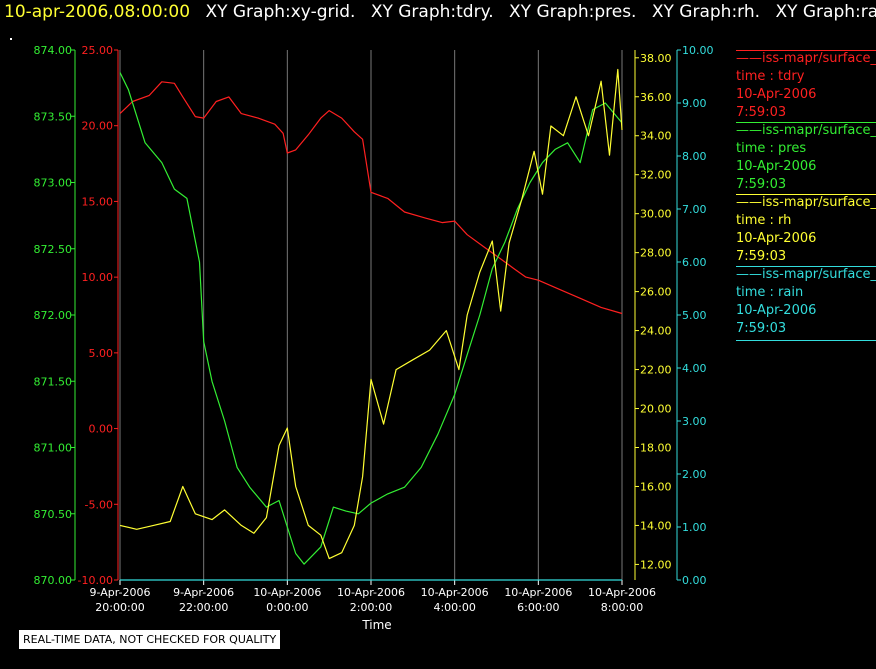  I want to click on x-tick-label-time-5: 6:00:00, so click(538, 607).